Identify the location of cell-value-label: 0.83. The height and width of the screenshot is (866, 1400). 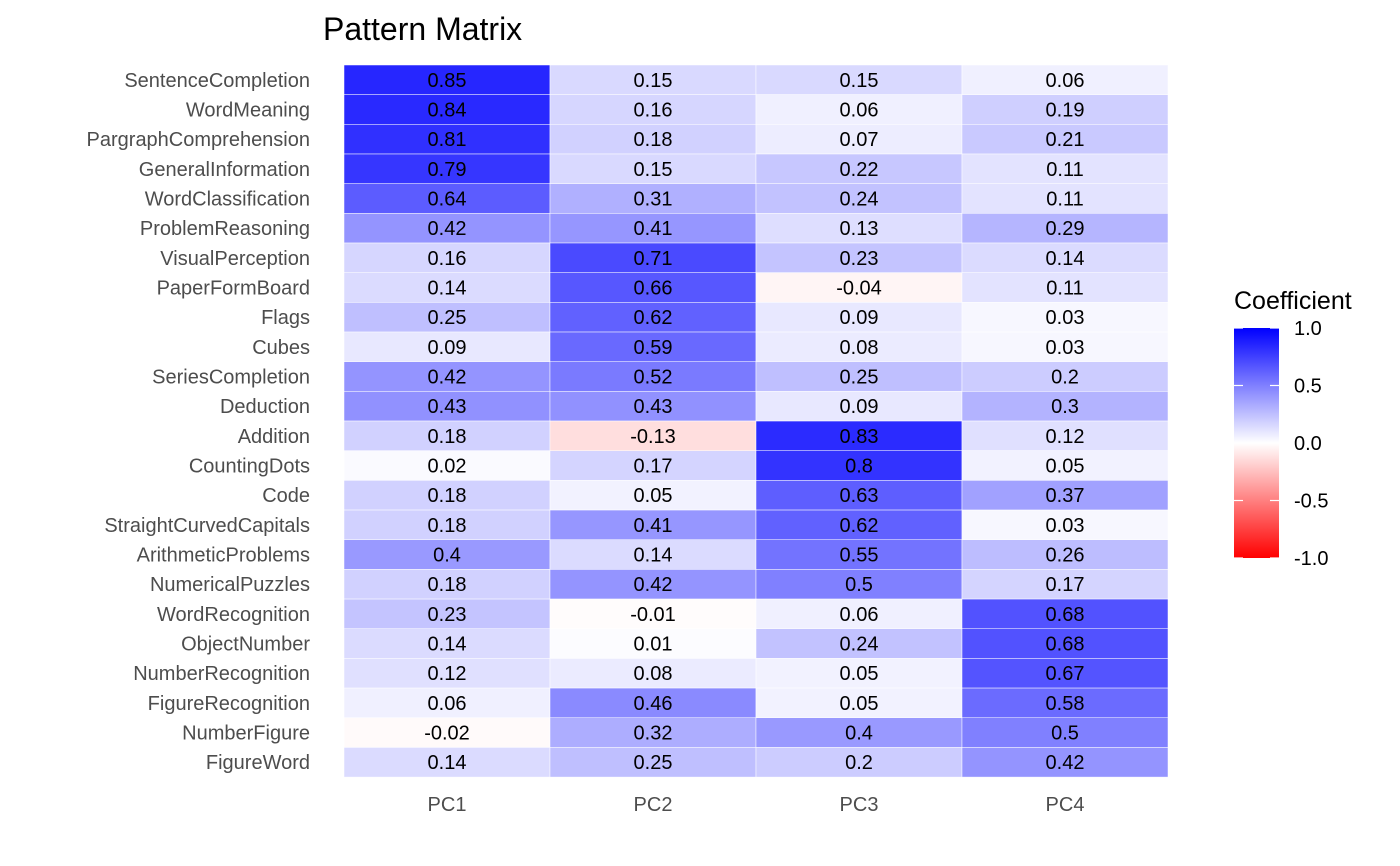
(859, 437).